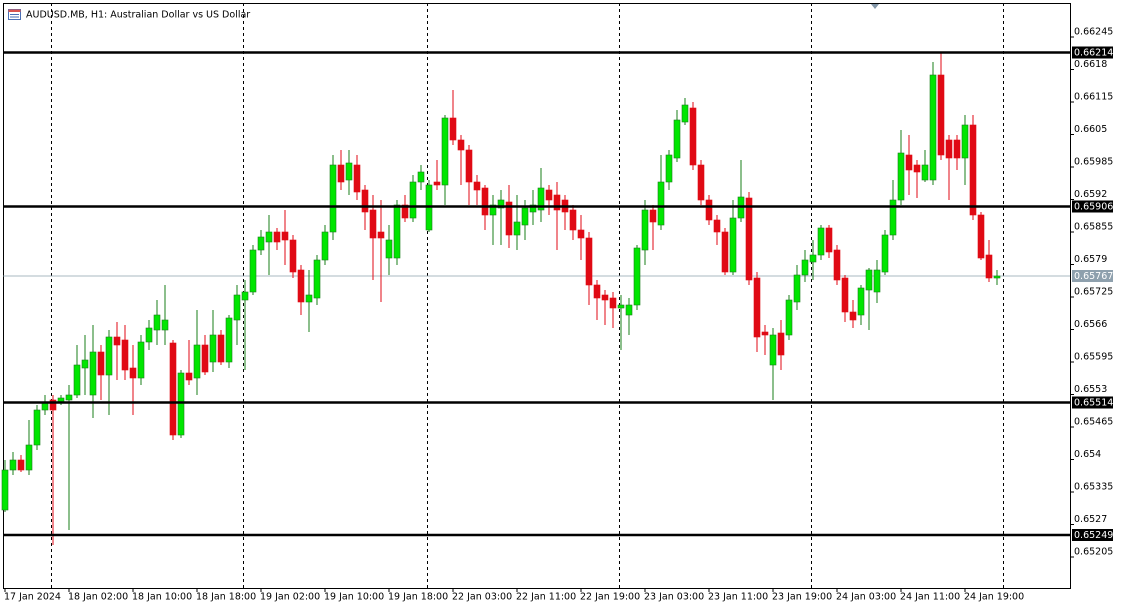  Describe the element at coordinates (546, 597) in the screenshot. I see `x-tick-label: 22 Jan 11:00` at that location.